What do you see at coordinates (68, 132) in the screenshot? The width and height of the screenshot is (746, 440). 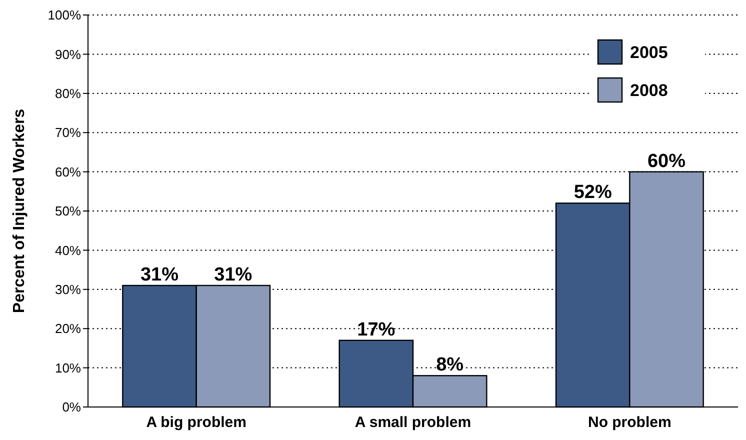 I see `y-tick-label: 70%` at bounding box center [68, 132].